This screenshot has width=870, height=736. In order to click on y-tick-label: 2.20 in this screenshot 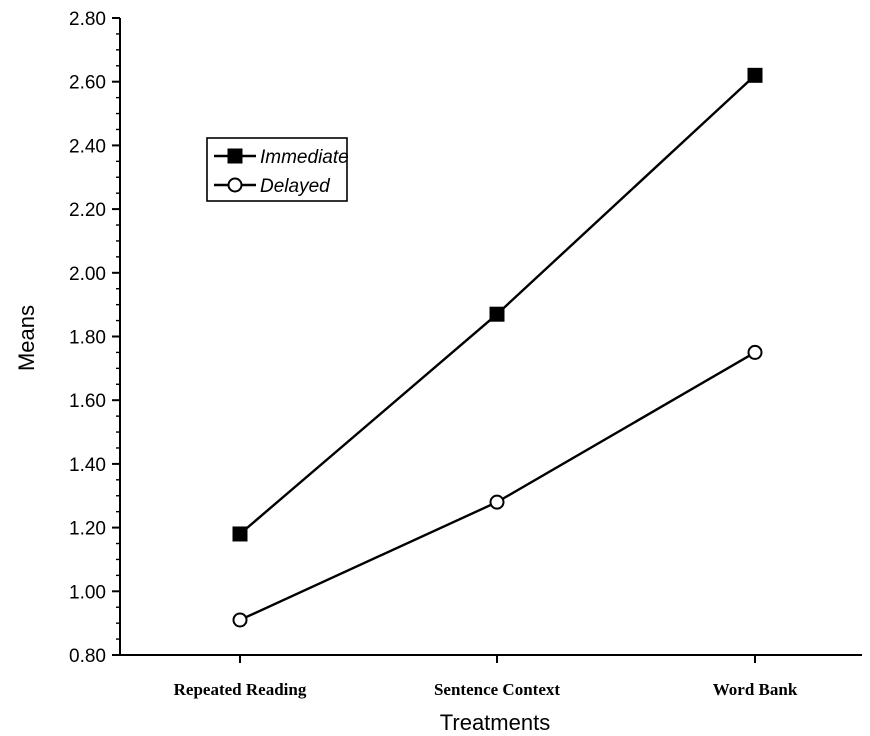, I will do `click(87, 210)`.